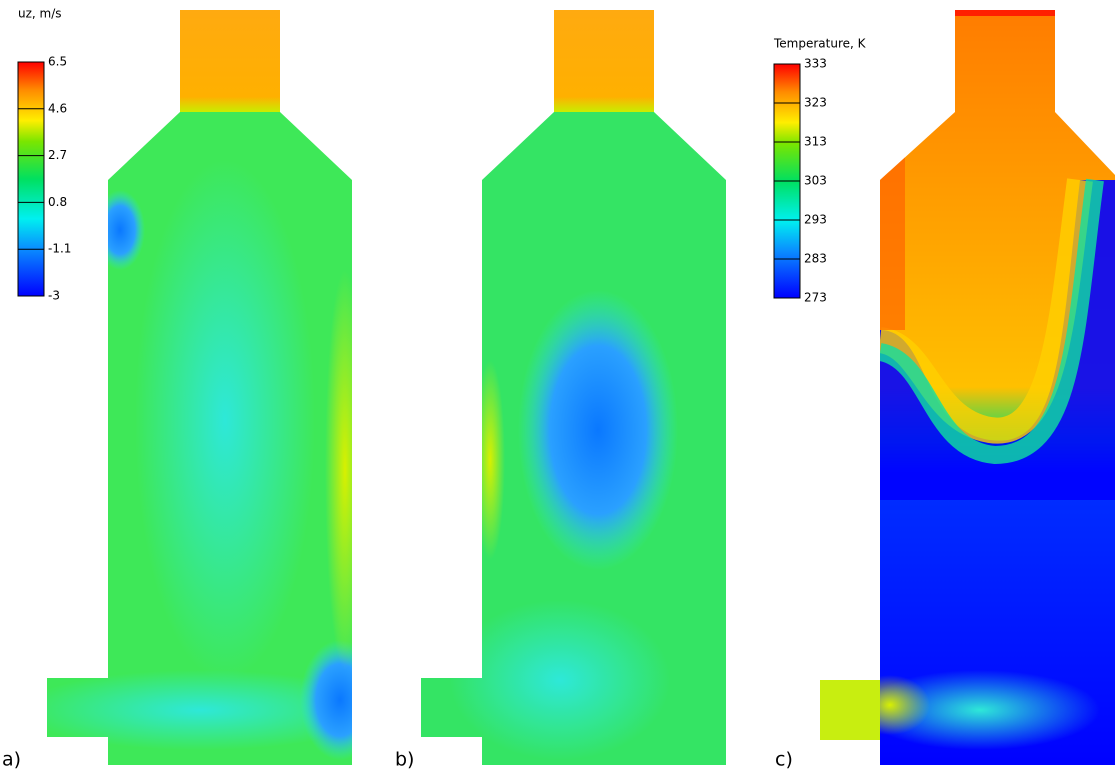 The height and width of the screenshot is (778, 1115). Describe the element at coordinates (40, 14) in the screenshot. I see `colorbar-title: uz, m/s` at that location.